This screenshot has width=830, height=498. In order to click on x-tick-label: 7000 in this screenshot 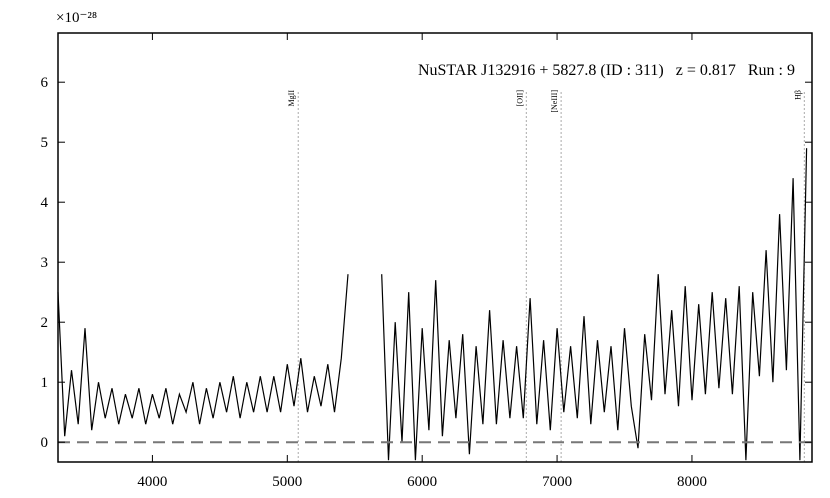, I will do `click(557, 482)`.